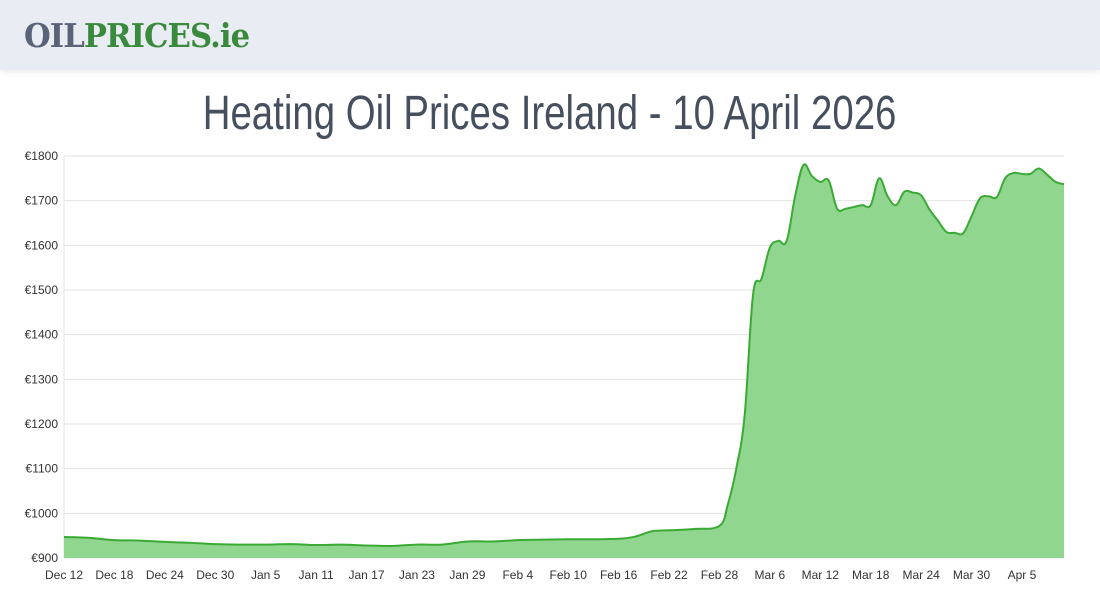  I want to click on y-tick-label: €1300, so click(42, 379).